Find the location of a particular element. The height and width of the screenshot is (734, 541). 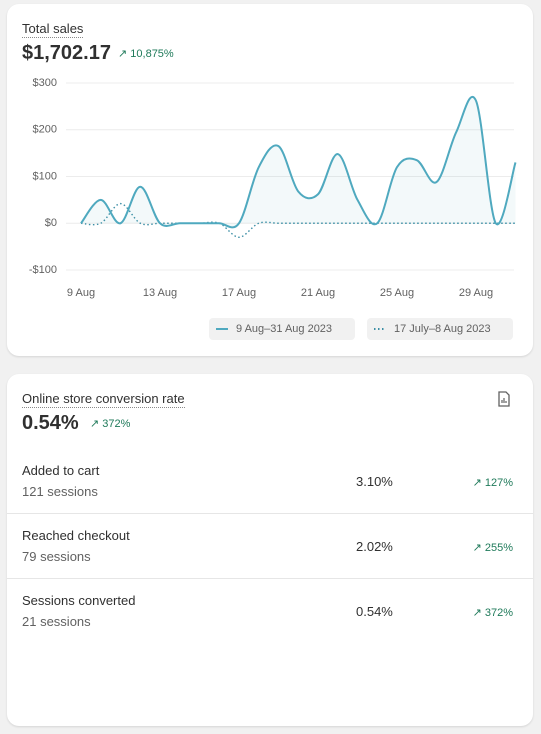

export-icon is located at coordinates (504, 399).